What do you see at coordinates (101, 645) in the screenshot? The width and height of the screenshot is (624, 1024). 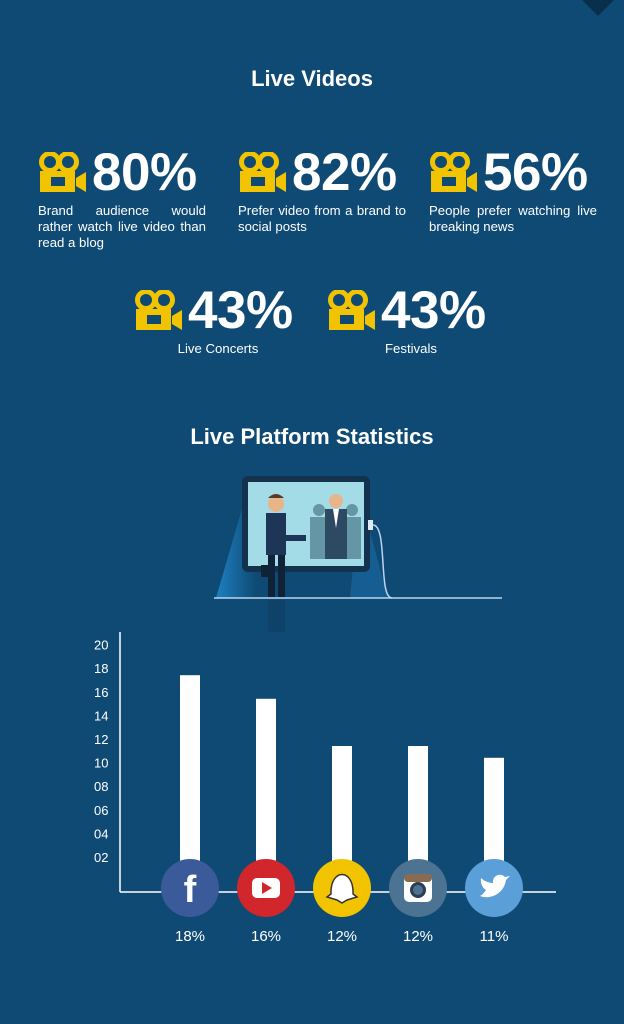 I see `y-tick-label: 20` at bounding box center [101, 645].